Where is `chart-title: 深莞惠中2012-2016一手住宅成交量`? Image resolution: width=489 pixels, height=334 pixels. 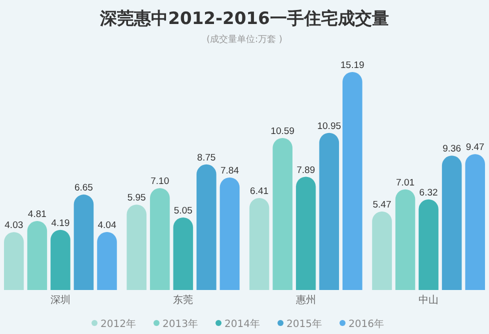 chart-title: 深莞惠中2012-2016一手住宅成交量 is located at coordinates (244, 19).